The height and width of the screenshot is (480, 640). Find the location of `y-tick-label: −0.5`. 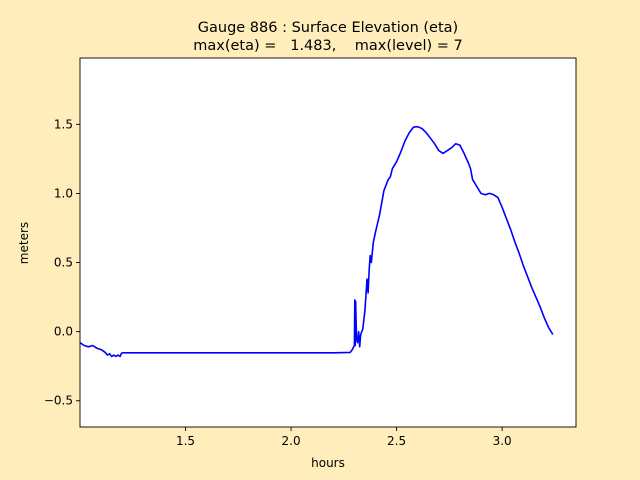

y-tick-label: −0.5 is located at coordinates (58, 401).